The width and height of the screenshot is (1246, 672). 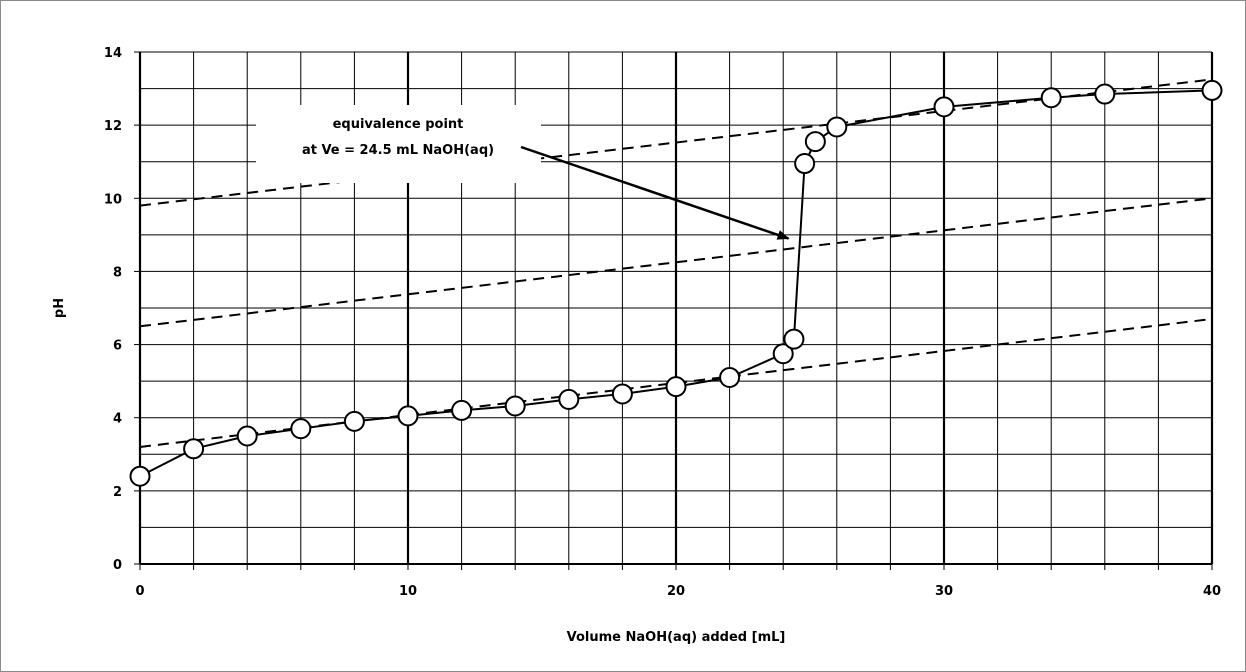 I want to click on x-tick-label: 0, so click(x=139, y=591).